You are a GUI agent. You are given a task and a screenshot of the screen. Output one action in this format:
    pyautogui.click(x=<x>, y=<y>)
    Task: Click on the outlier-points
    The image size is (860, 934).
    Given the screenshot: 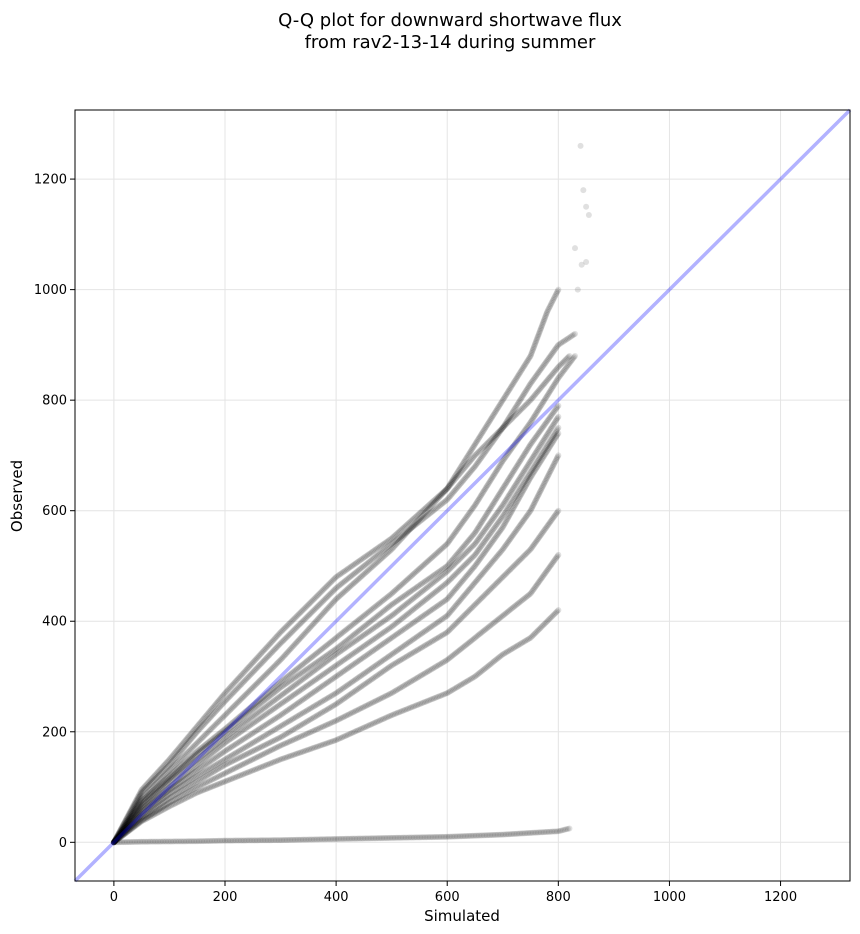 What is the action you would take?
    pyautogui.click(x=582, y=217)
    